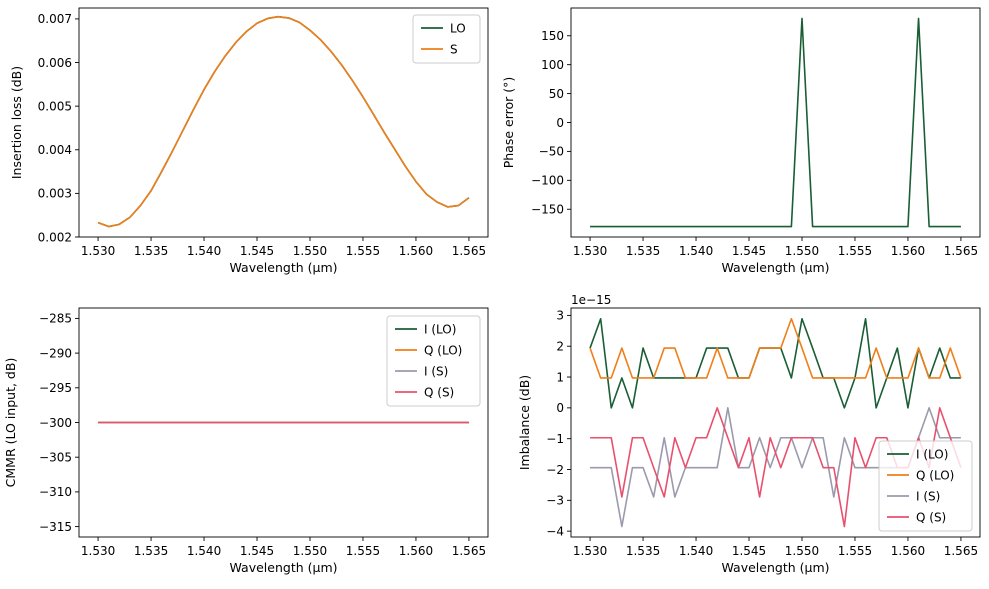 The height and width of the screenshot is (589, 989). What do you see at coordinates (55, 150) in the screenshot?
I see `y-tick-label: 0.004` at bounding box center [55, 150].